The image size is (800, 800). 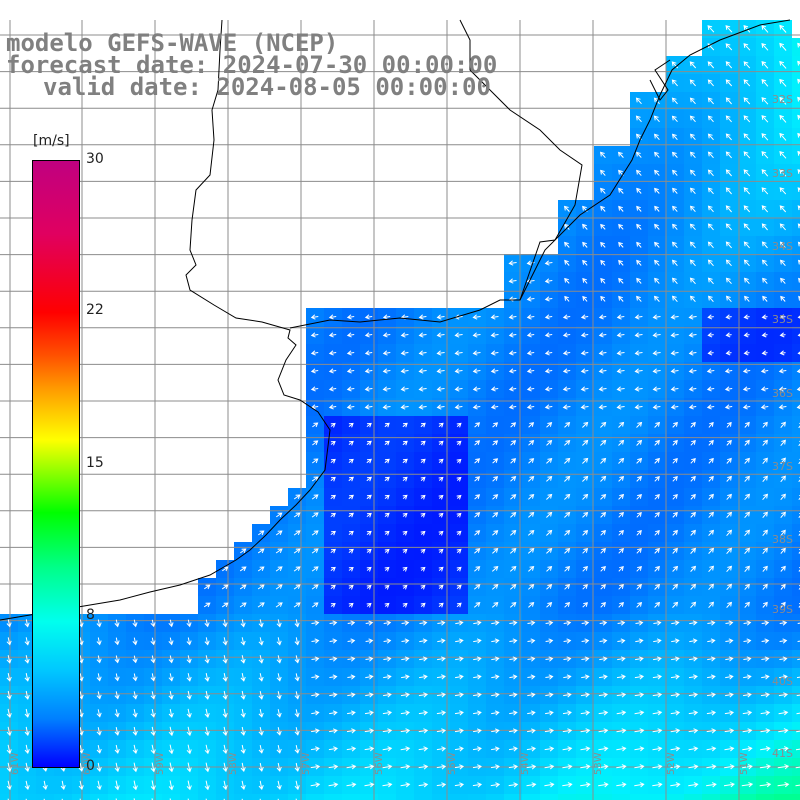 I want to click on longitude-label: 52W, so click(x=671, y=763).